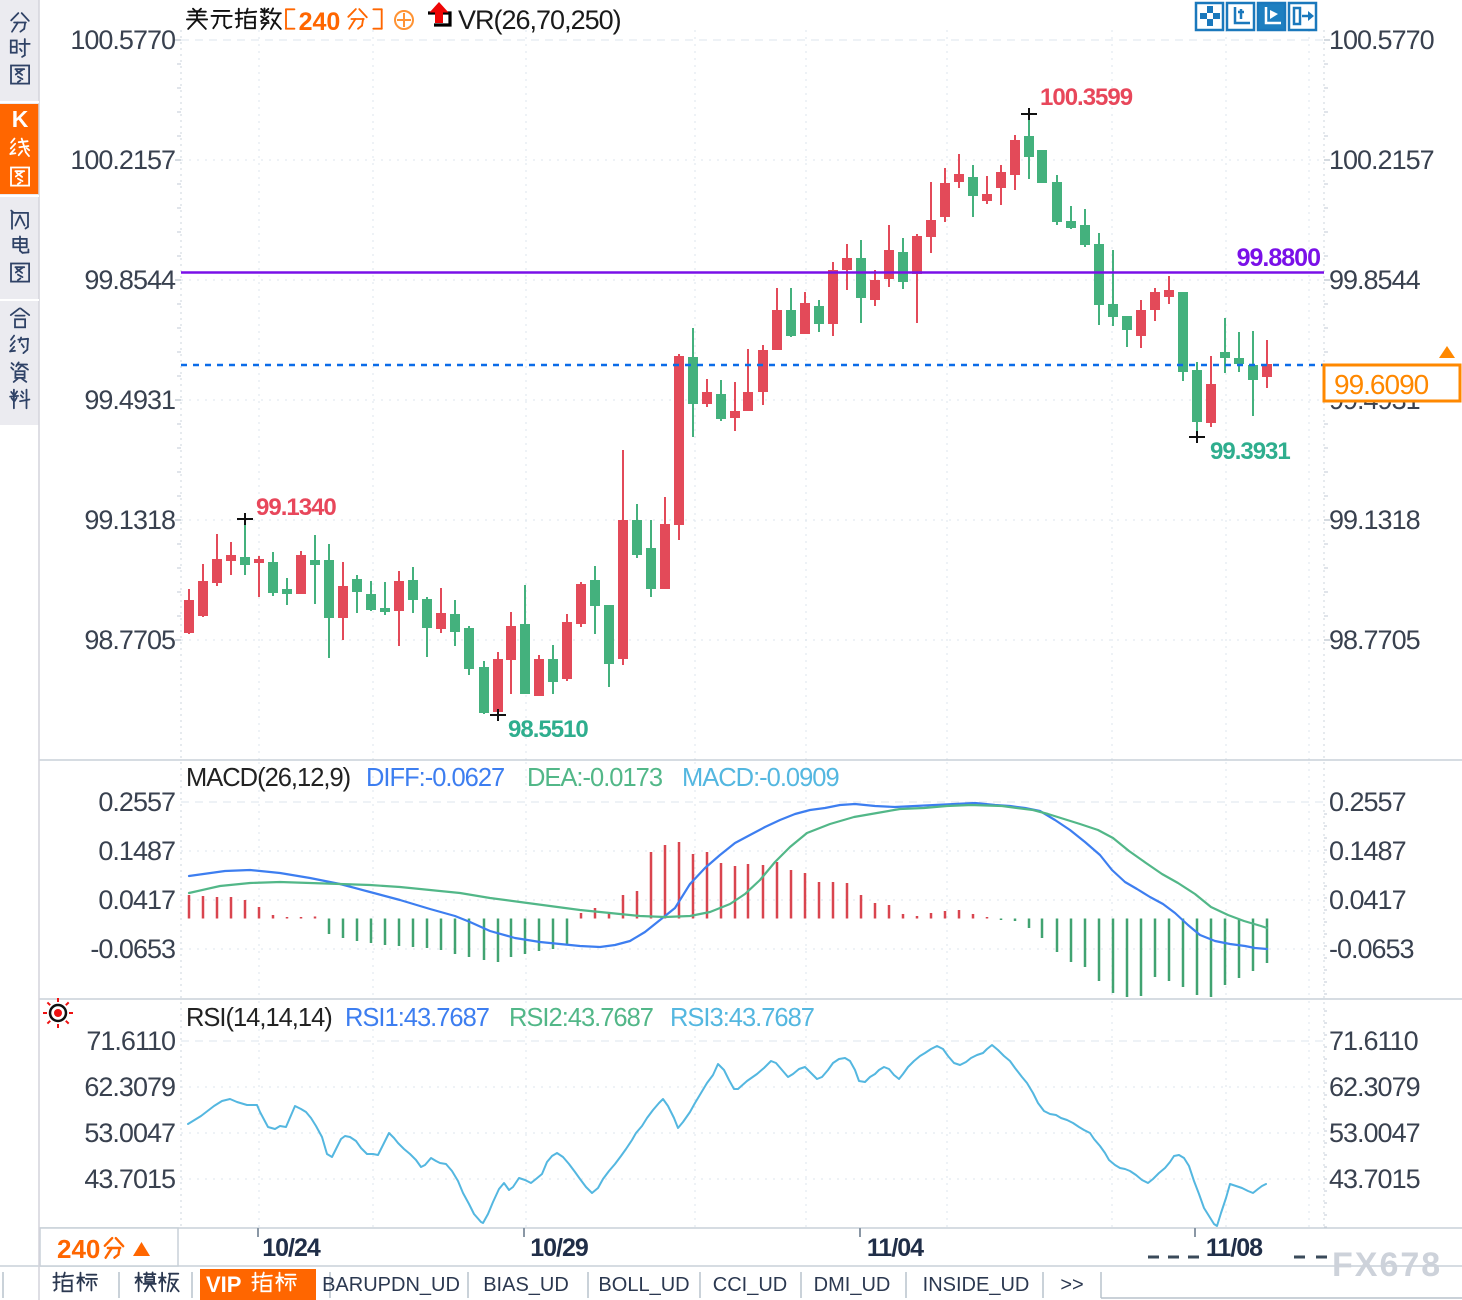  Describe the element at coordinates (1086, 97) in the screenshot. I see `svg-text: 100.3599` at that location.